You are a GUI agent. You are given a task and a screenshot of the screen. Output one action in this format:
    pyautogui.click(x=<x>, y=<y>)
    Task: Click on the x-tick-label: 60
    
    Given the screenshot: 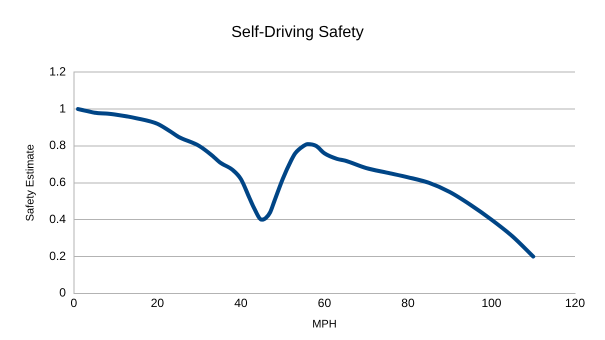 What is the action you would take?
    pyautogui.click(x=325, y=303)
    